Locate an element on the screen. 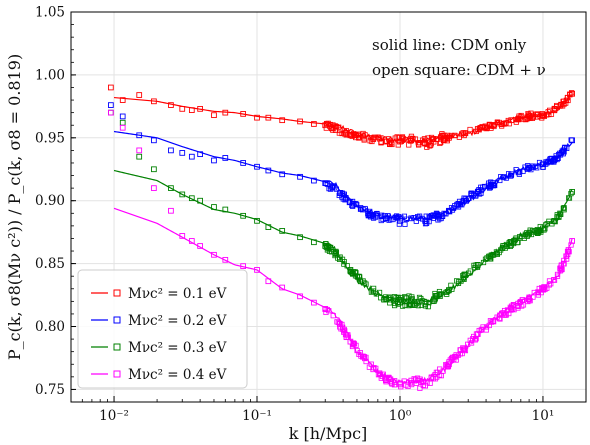 The image size is (590, 445). x-tick-label: 10¹ is located at coordinates (543, 416).